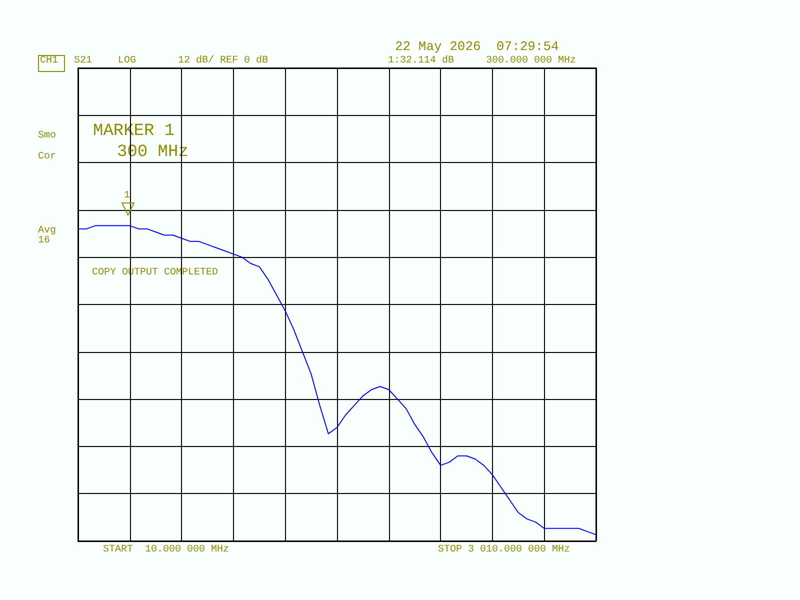 The image size is (800, 600). Describe the element at coordinates (166, 550) in the screenshot. I see `text: START 10.000 000 MHz` at that location.